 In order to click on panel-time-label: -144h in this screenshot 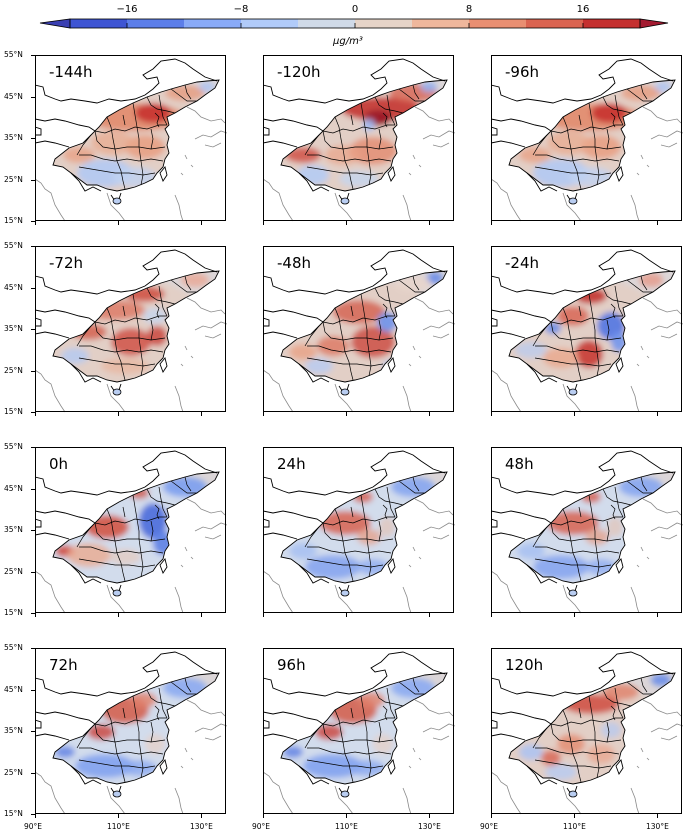, I will do `click(71, 72)`.